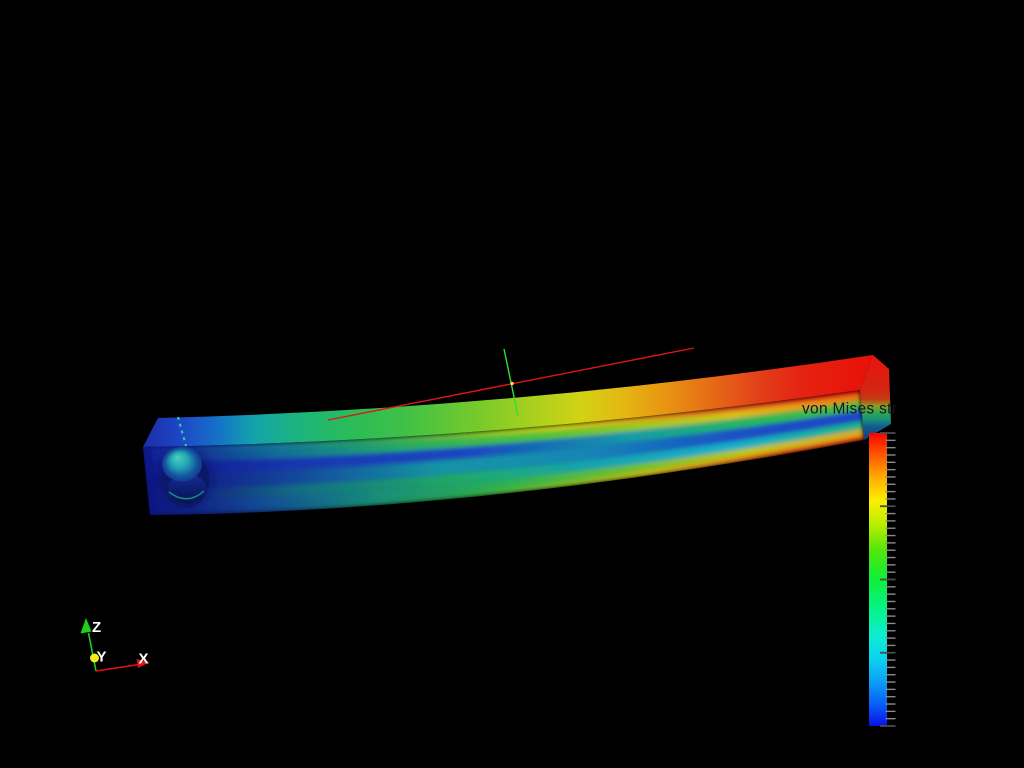 The height and width of the screenshot is (768, 1024). What do you see at coordinates (117, 667) in the screenshot?
I see `x-axis-line` at bounding box center [117, 667].